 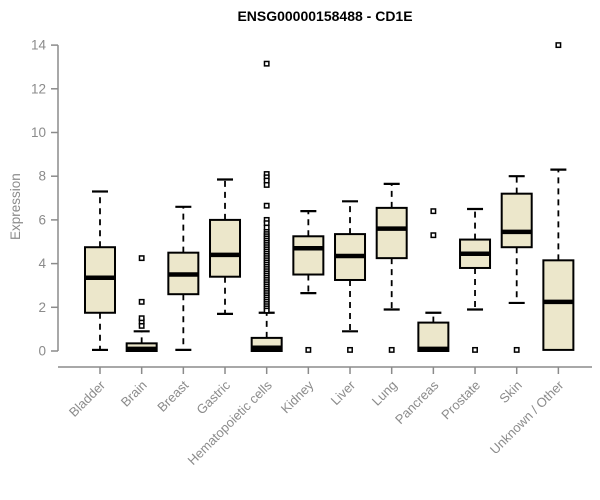 I want to click on y-axis: 0 2 4 6 8 10 12 14, so click(x=45, y=198).